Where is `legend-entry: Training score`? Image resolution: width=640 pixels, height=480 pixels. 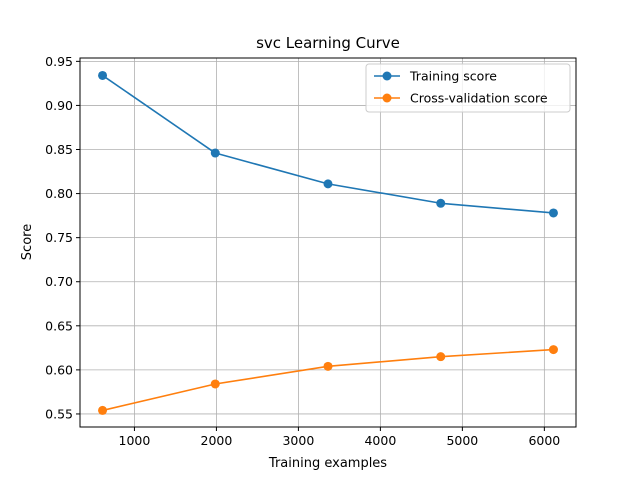
legend-entry: Training score is located at coordinates (435, 76).